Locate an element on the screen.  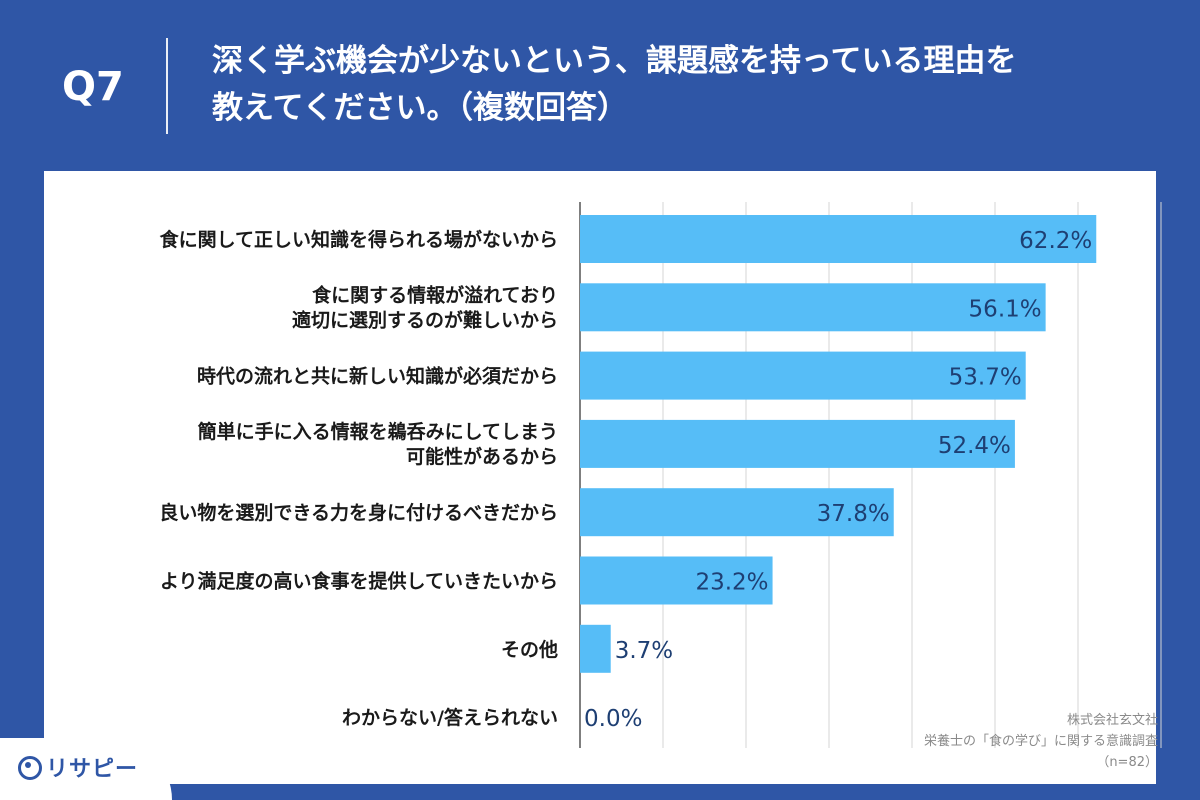
category-label: その他 is located at coordinates (529, 649).